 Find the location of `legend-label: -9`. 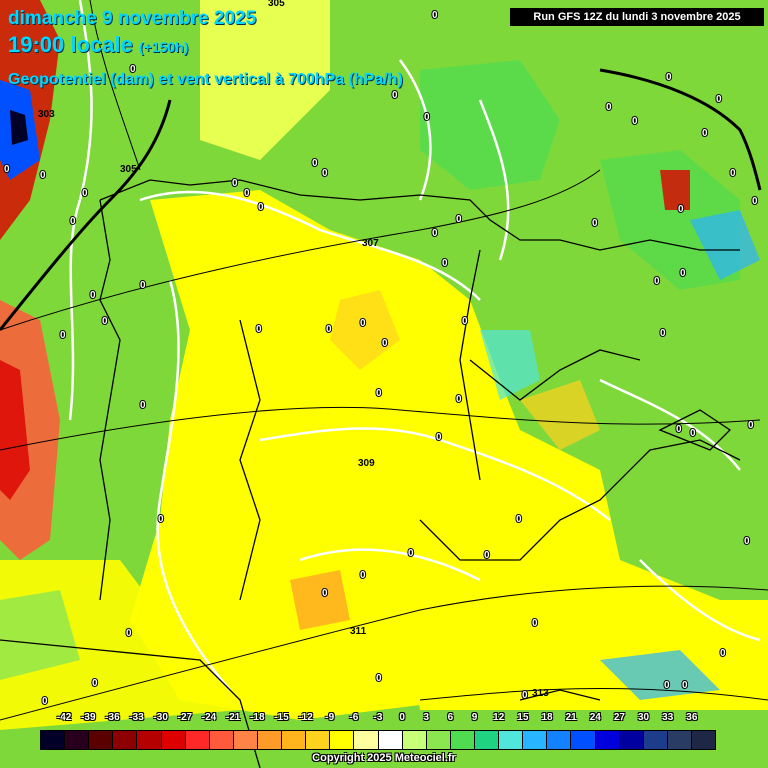

legend-label: -9 is located at coordinates (330, 717).